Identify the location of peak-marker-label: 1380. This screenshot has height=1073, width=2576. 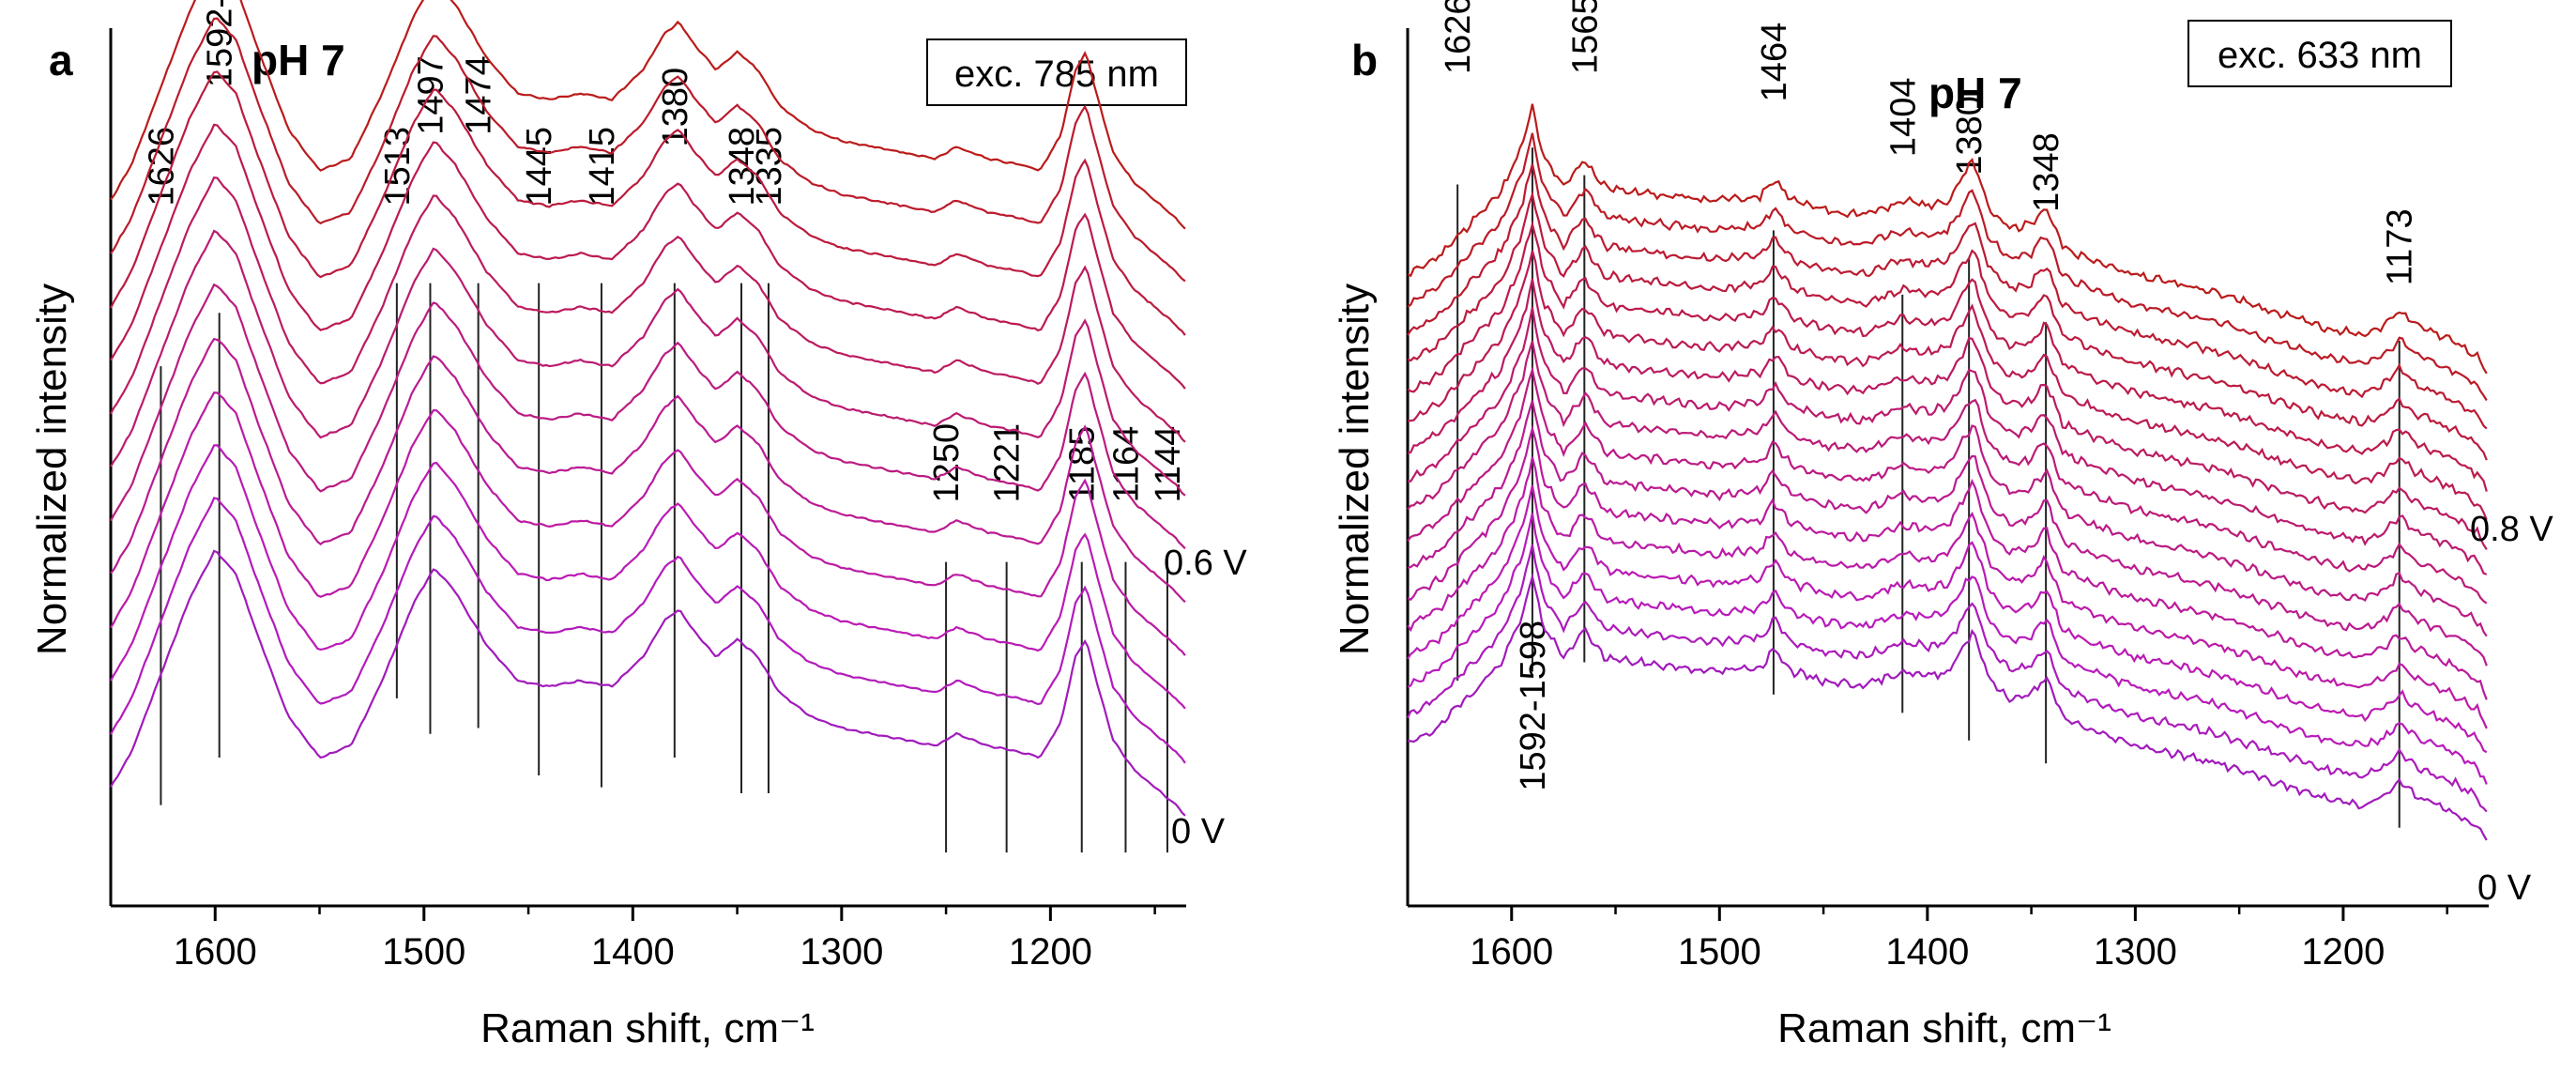
(675, 108).